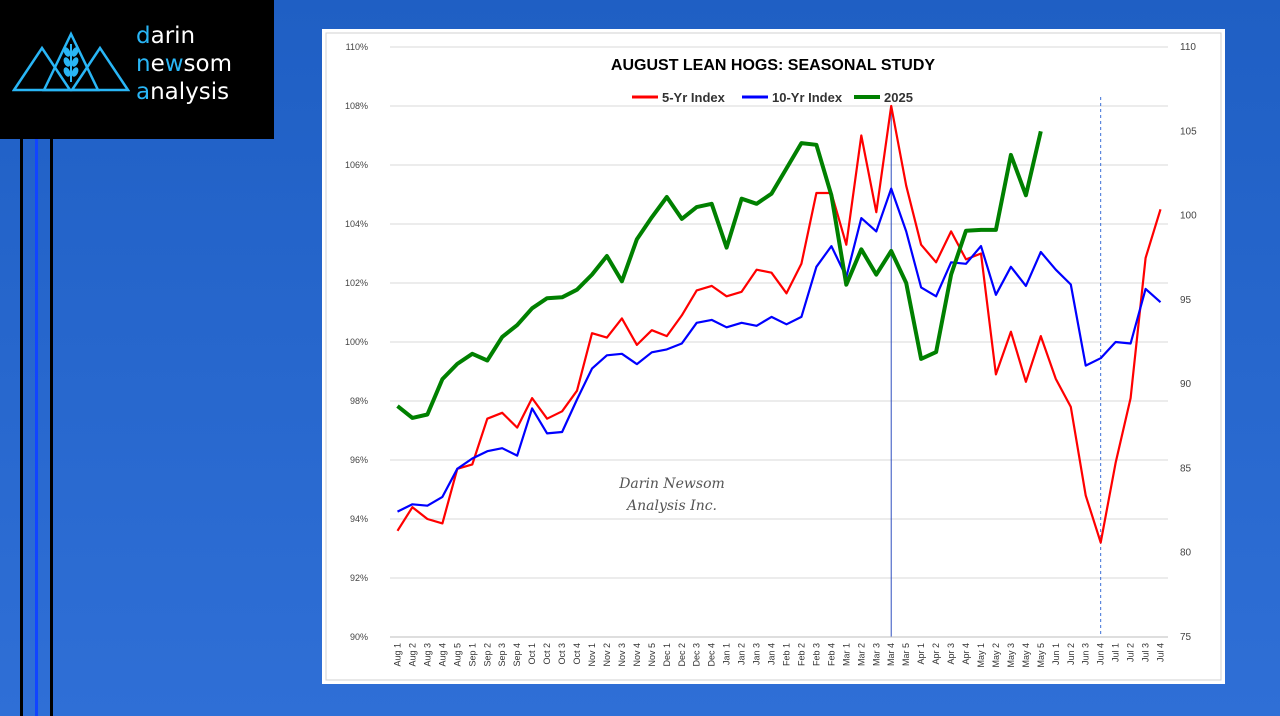 The width and height of the screenshot is (1280, 716). I want to click on y-left-tick-label: 104%, so click(356, 224).